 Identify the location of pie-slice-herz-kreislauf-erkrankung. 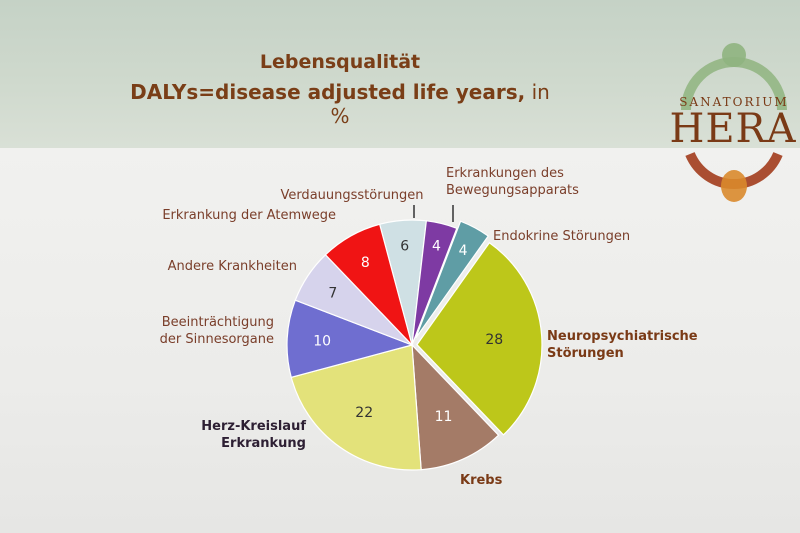
(356, 407).